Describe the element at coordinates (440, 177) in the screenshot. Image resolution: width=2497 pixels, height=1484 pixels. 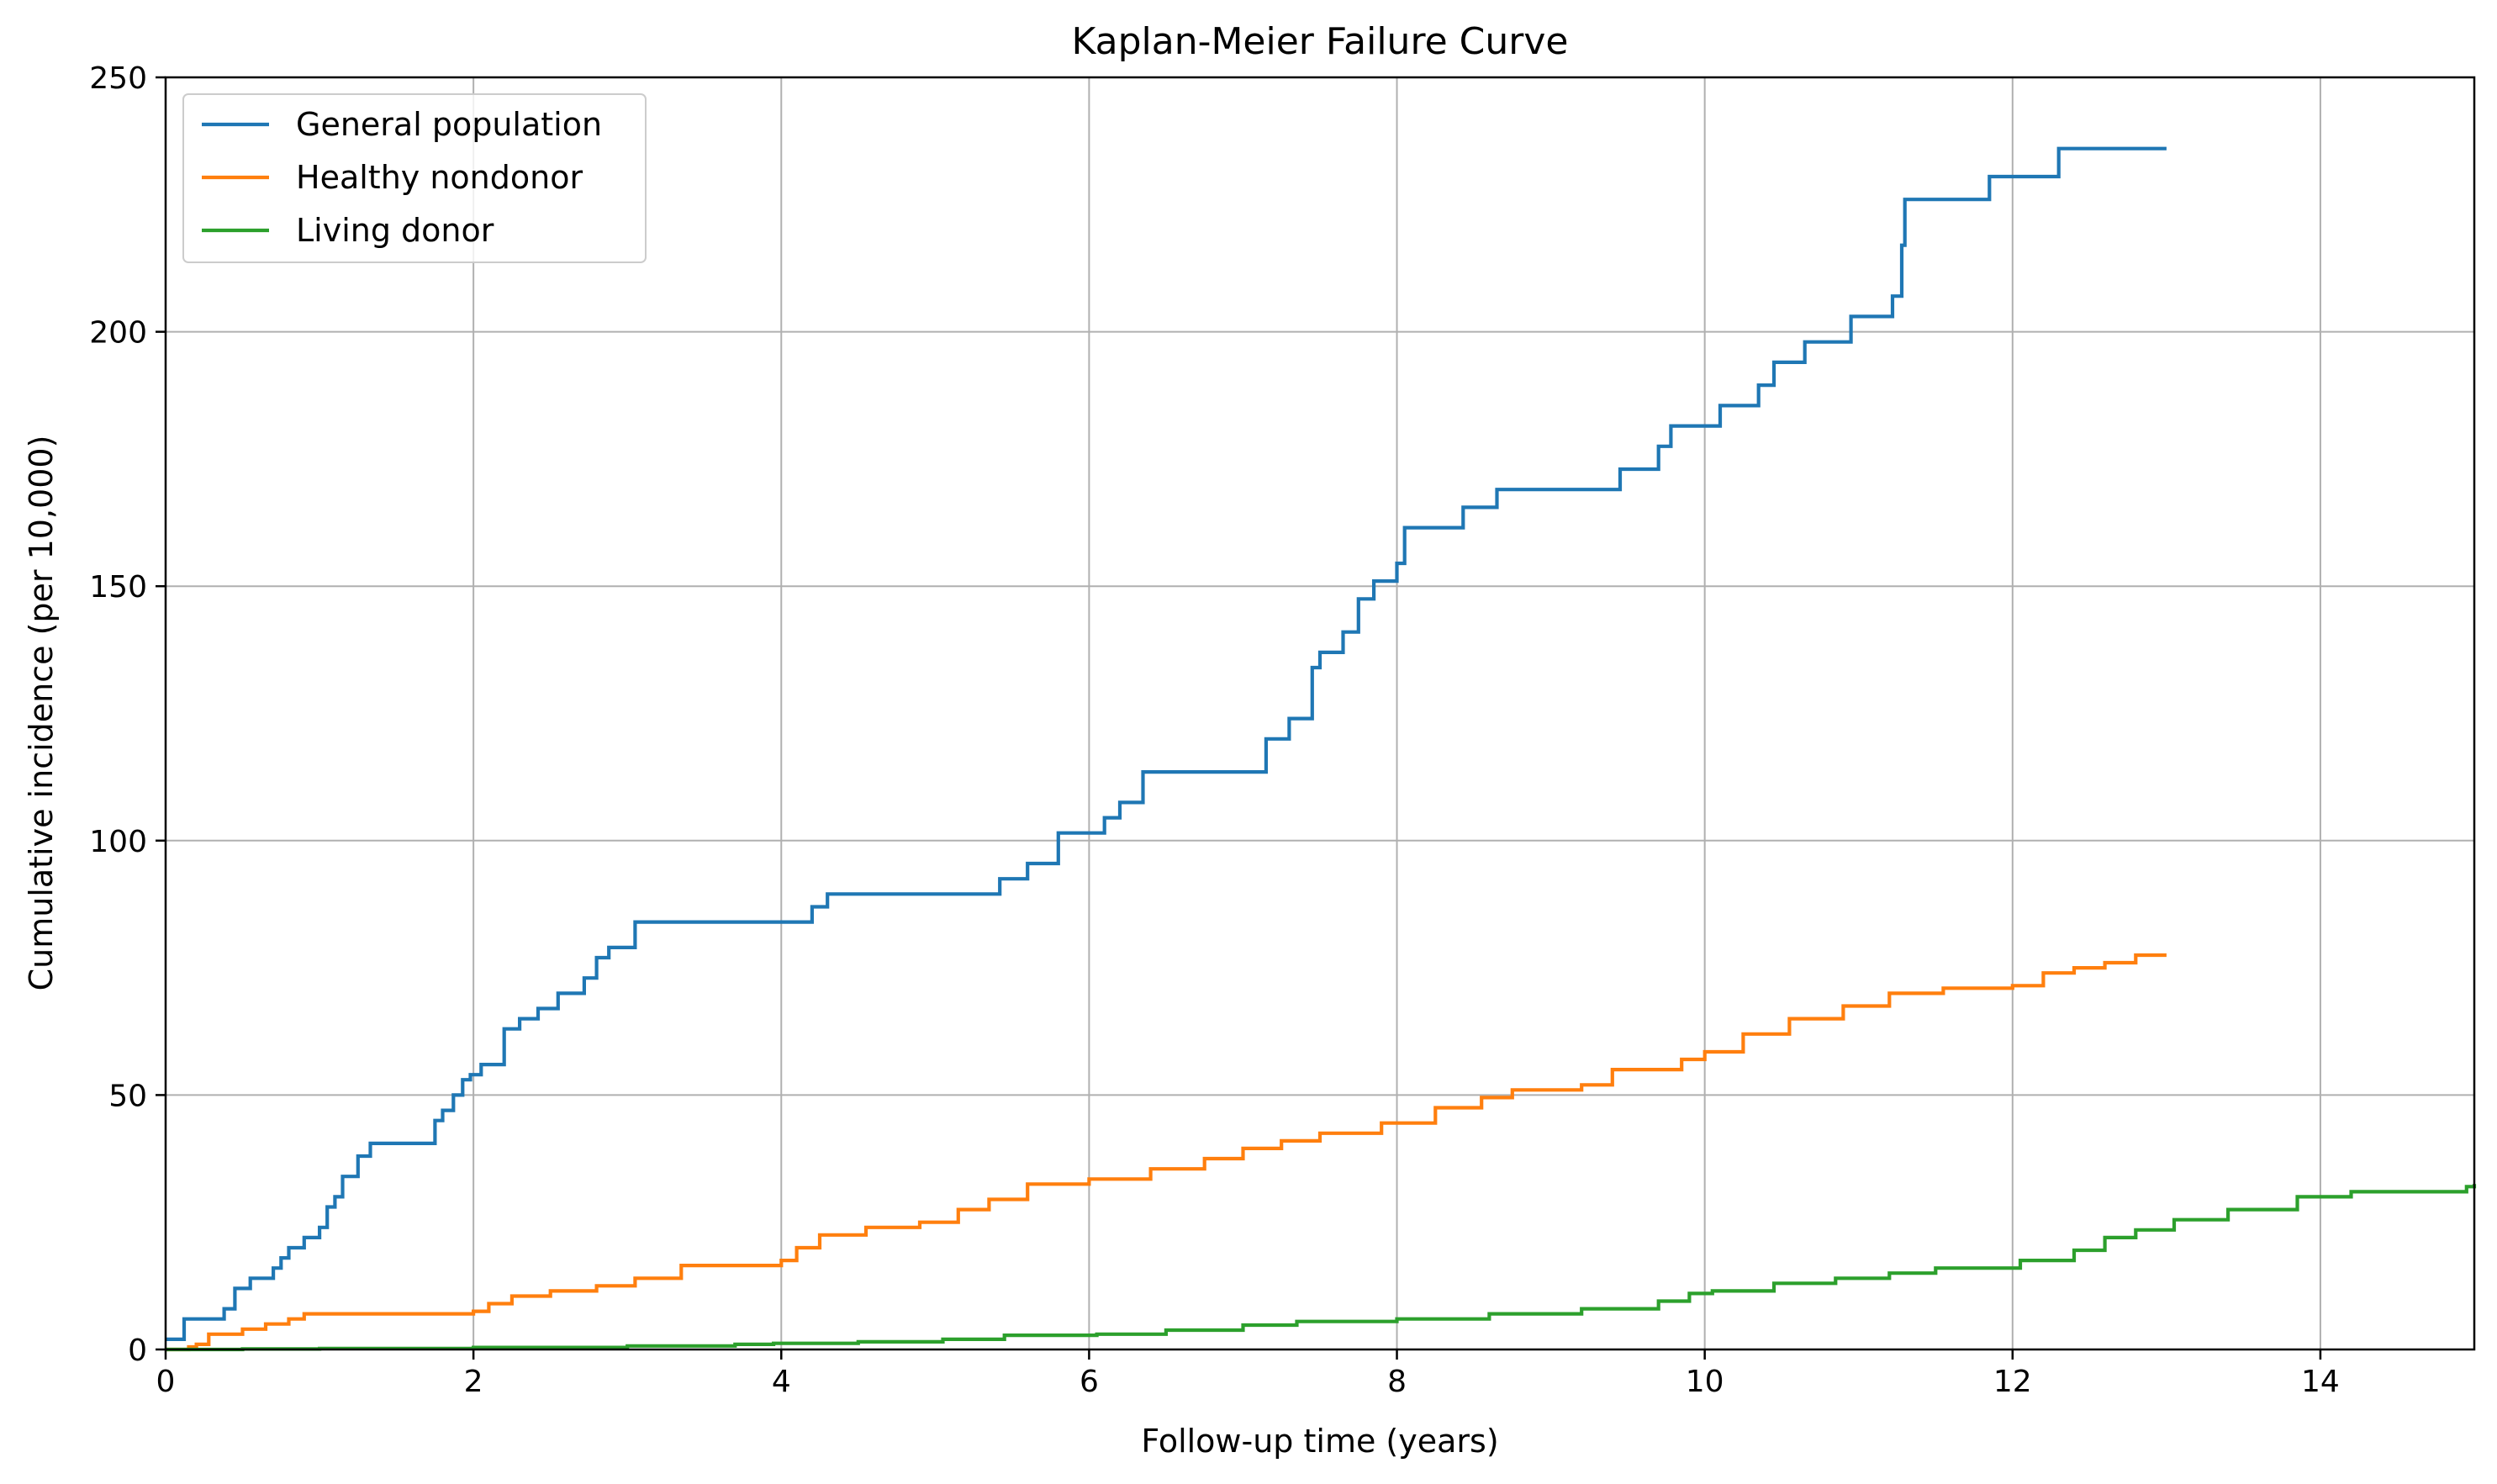
I see `legend-label-healthy-nondonor: Healthy nondonor` at that location.